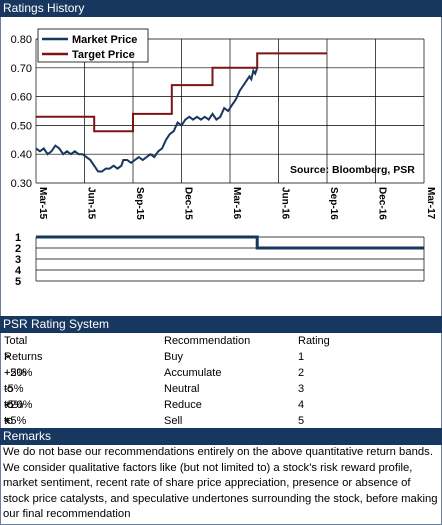 The height and width of the screenshot is (525, 442). What do you see at coordinates (15, 405) in the screenshot?
I see `returns-cell: -5% to +5%` at bounding box center [15, 405].